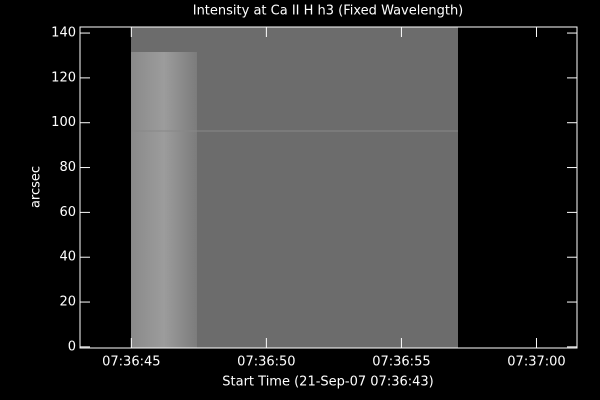  What do you see at coordinates (536, 362) in the screenshot?
I see `x-tick-label: 07:37:00` at bounding box center [536, 362].